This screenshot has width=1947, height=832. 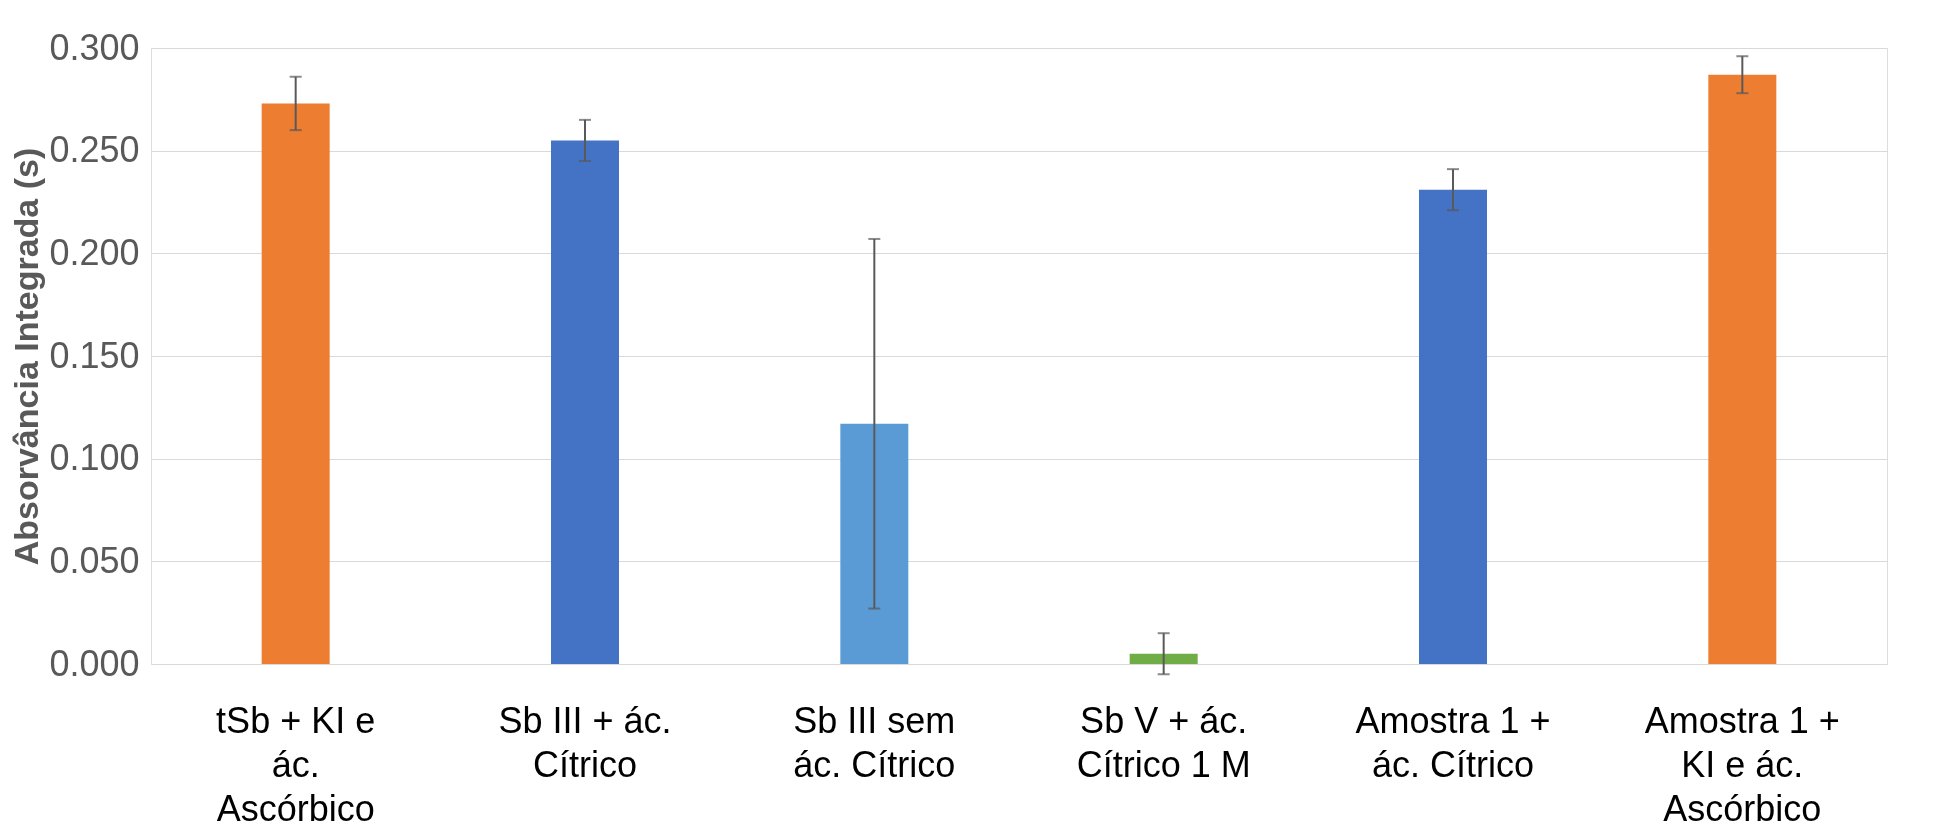 What do you see at coordinates (585, 742) in the screenshot?
I see `x-tick-label: Sb III + ác. Cítrico` at bounding box center [585, 742].